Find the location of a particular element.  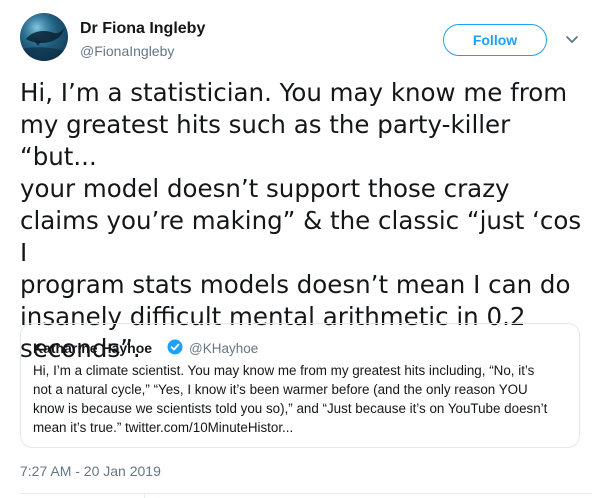

verified-badge-icon is located at coordinates (175, 347).